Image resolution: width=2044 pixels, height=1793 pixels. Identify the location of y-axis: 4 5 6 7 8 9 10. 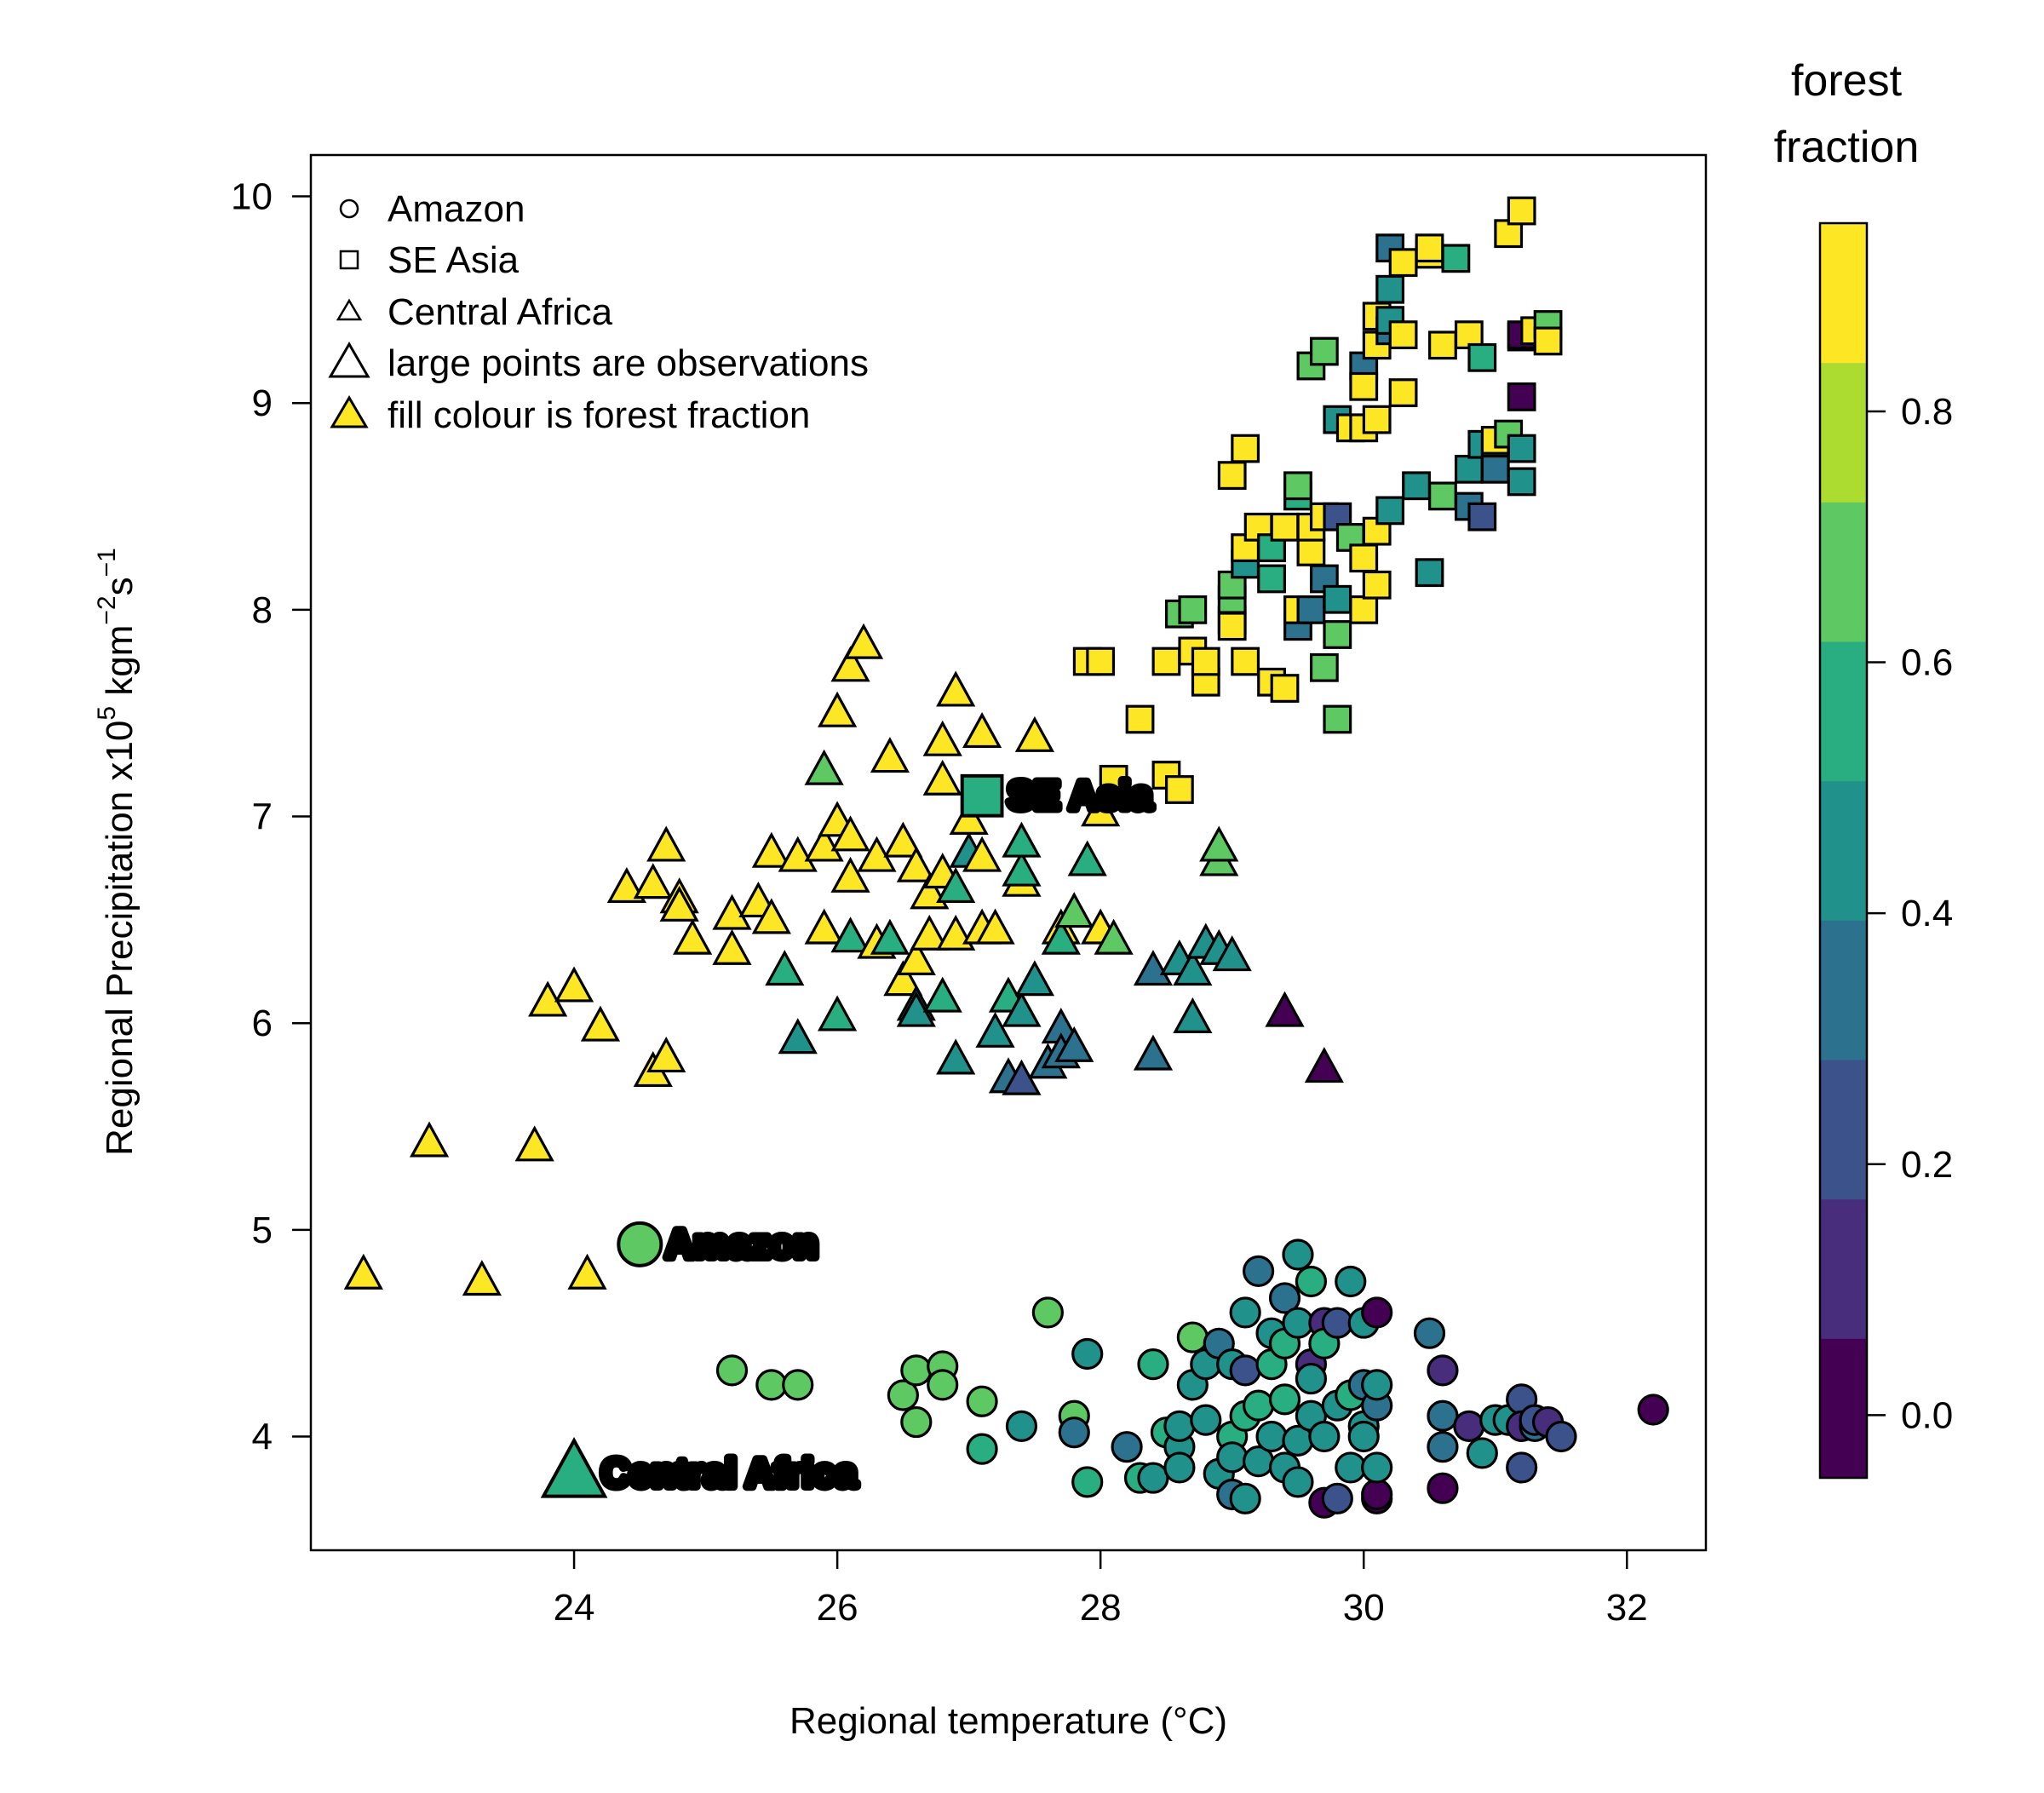
(271, 817).